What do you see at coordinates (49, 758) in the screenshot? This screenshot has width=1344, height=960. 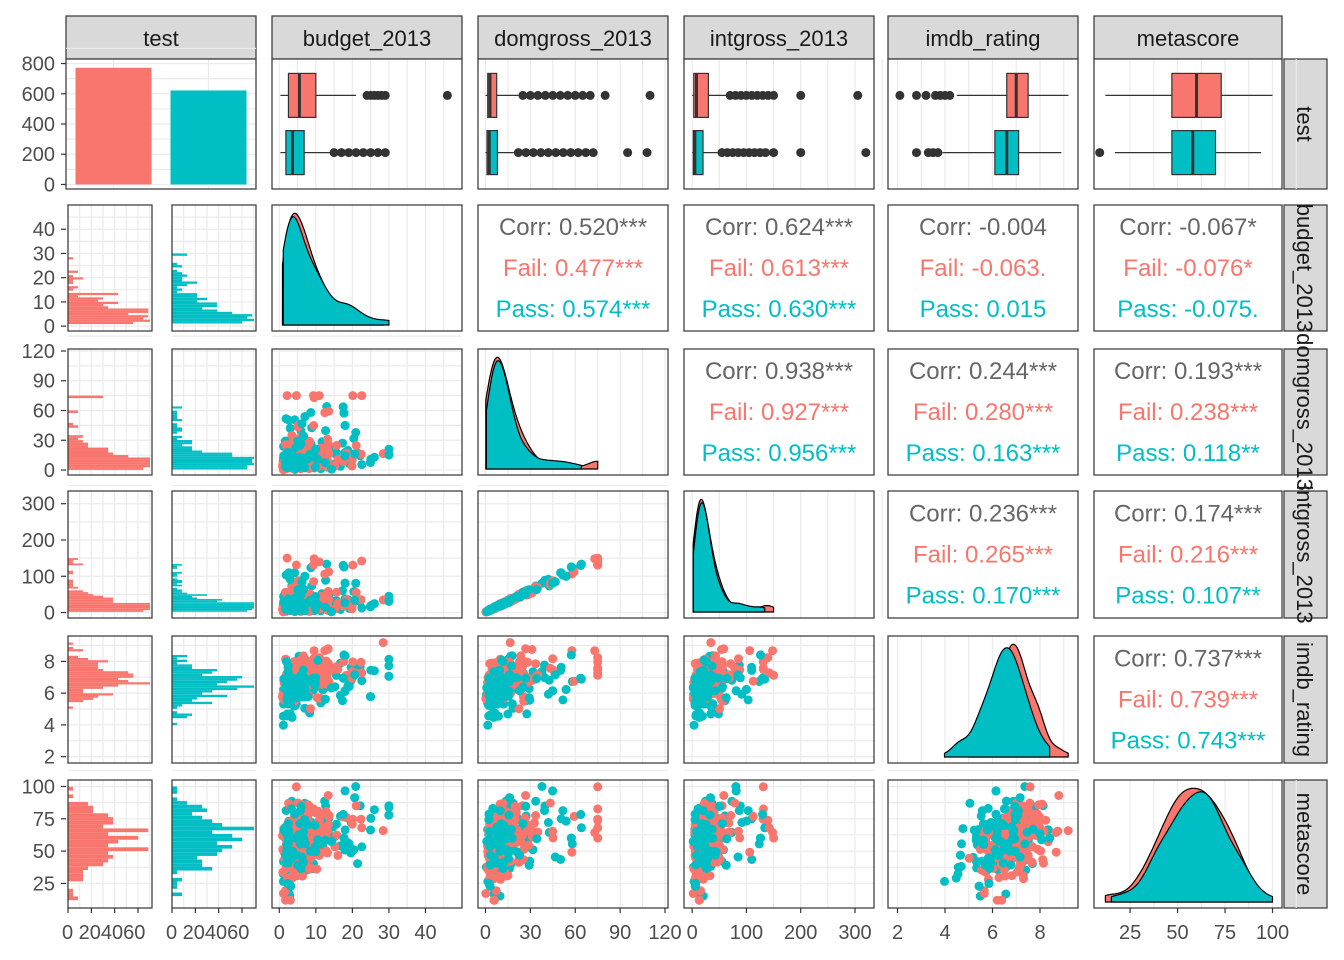 I see `y-tick-label: 2` at bounding box center [49, 758].